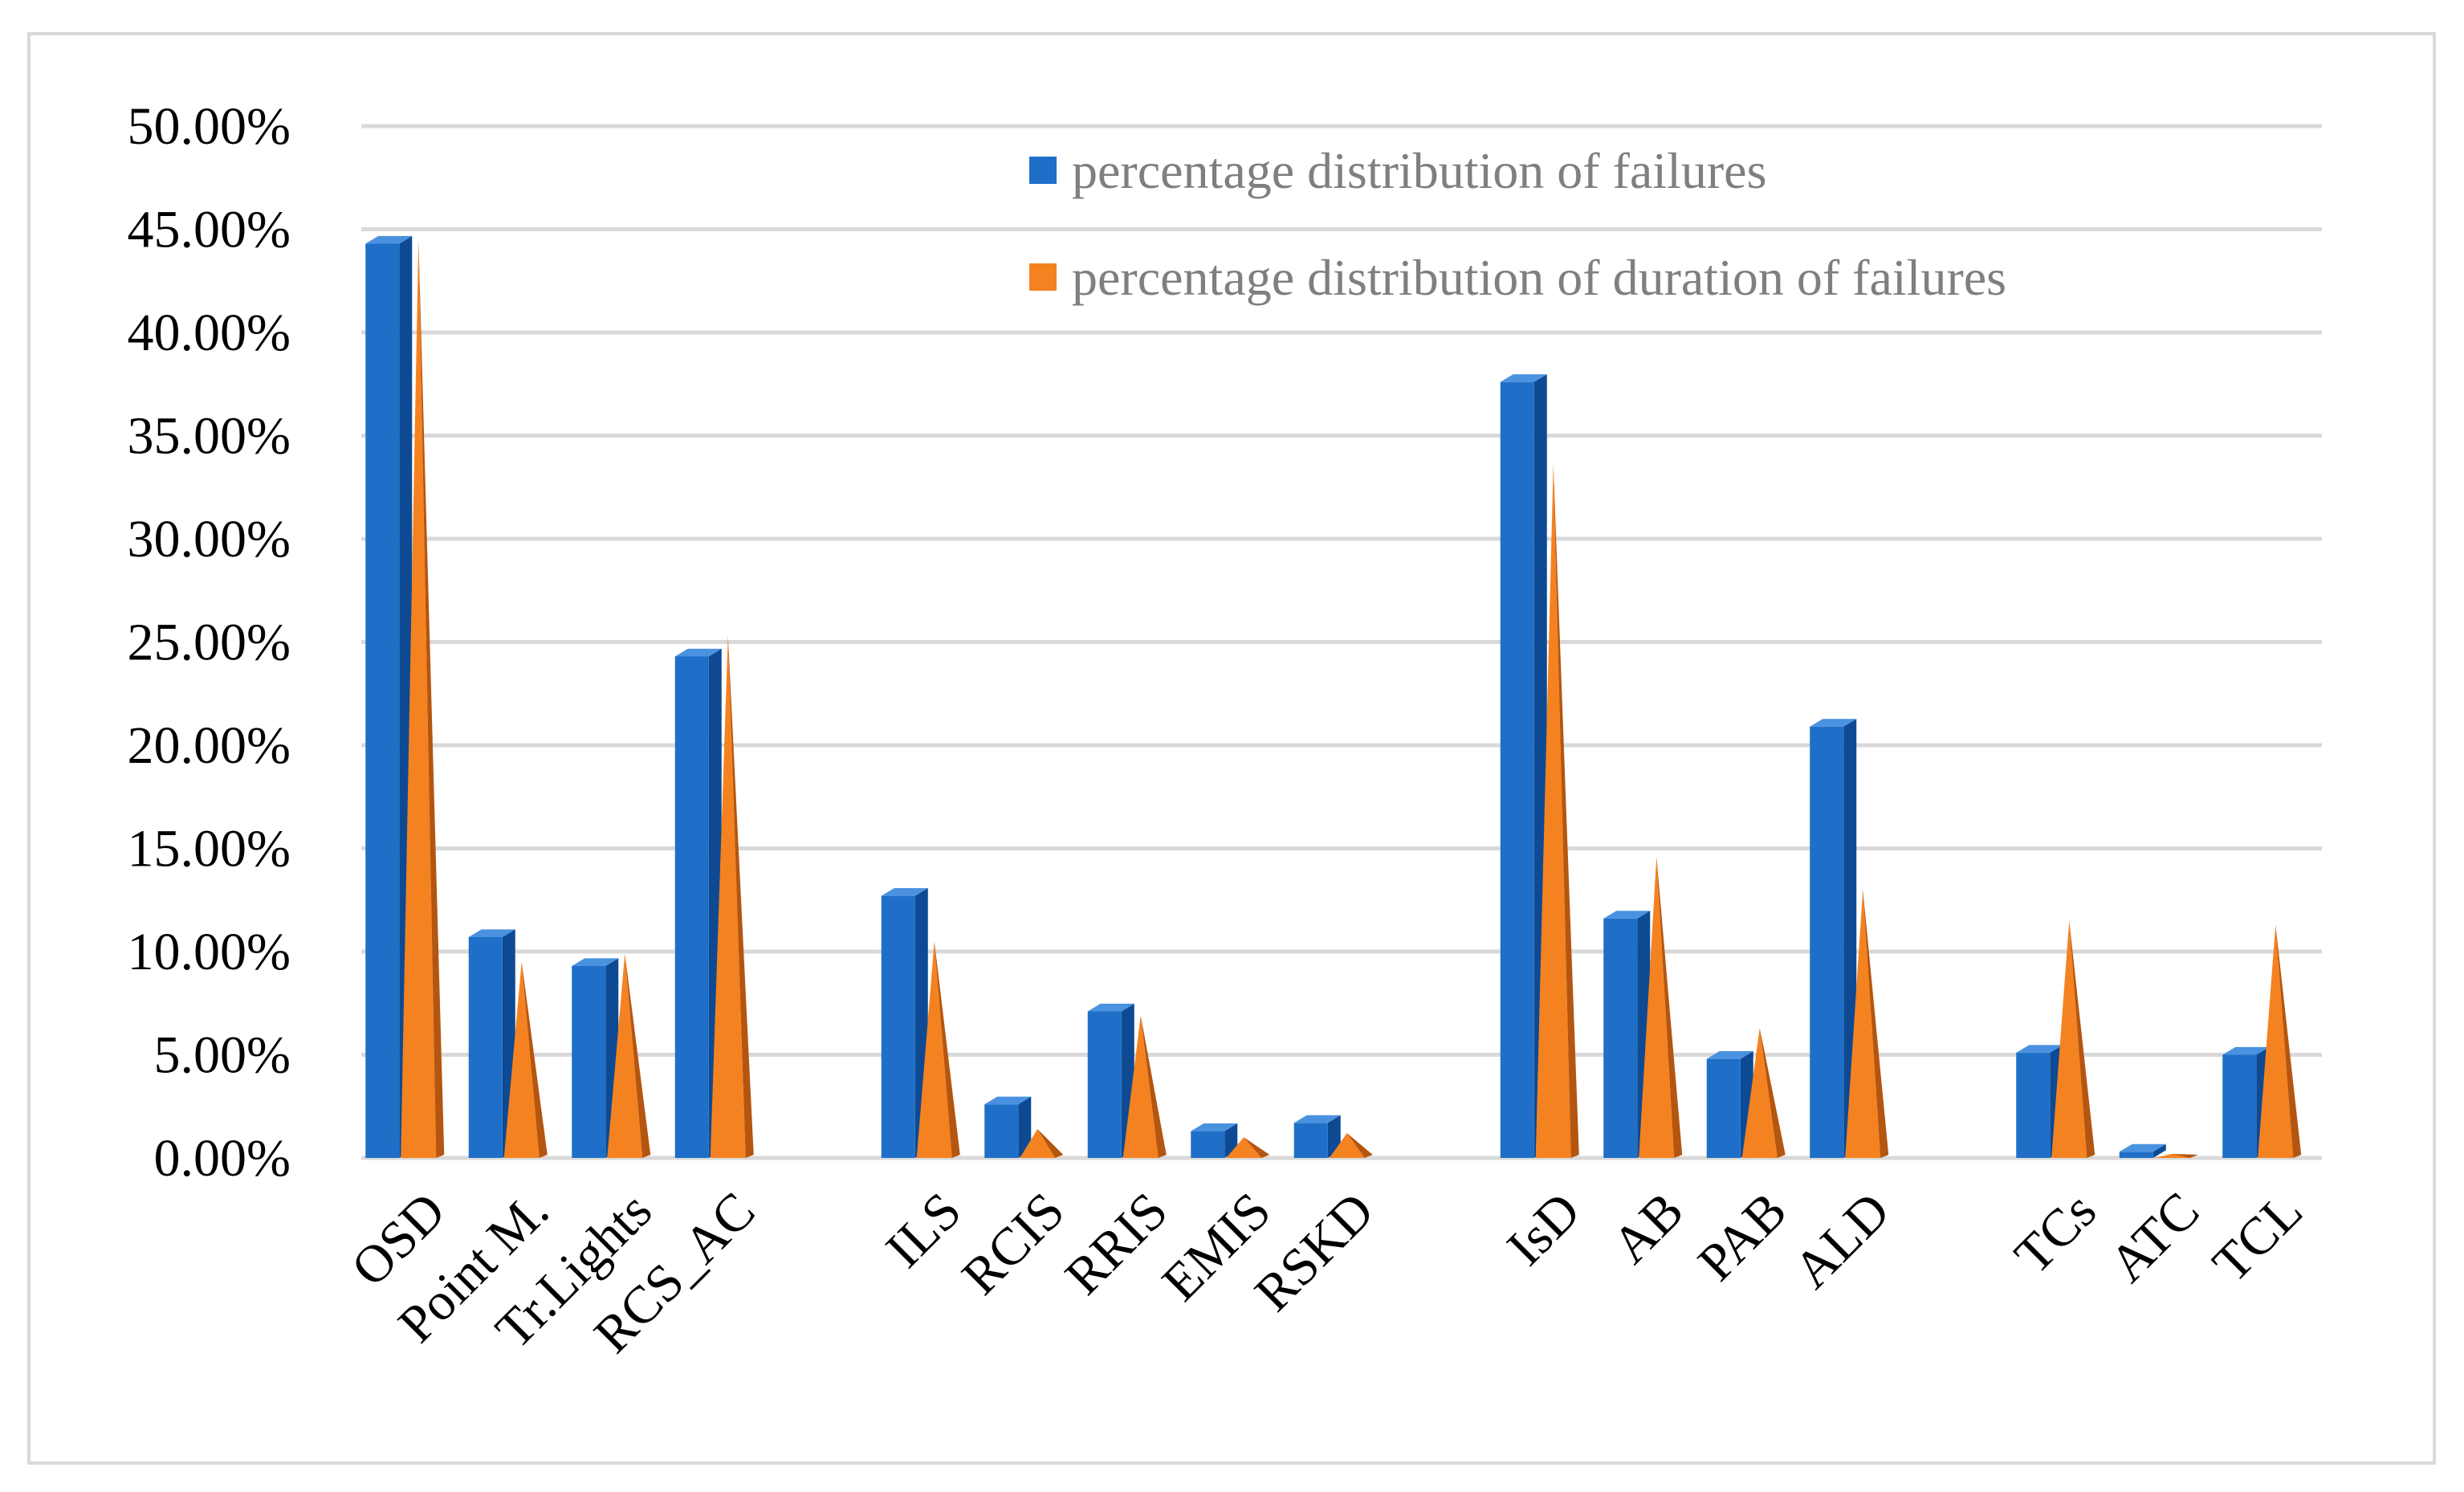 Image resolution: width=2464 pixels, height=1492 pixels. What do you see at coordinates (209, 436) in the screenshot?
I see `y-tick-label: 35.00%` at bounding box center [209, 436].